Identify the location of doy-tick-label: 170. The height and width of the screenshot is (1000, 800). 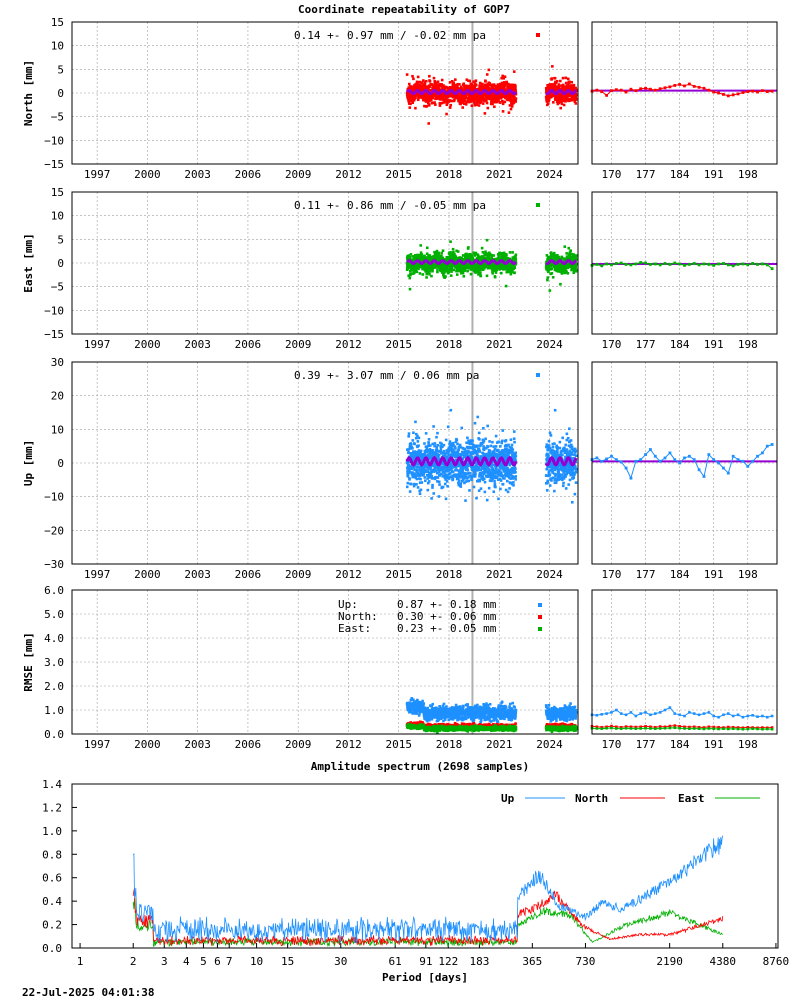
(612, 344).